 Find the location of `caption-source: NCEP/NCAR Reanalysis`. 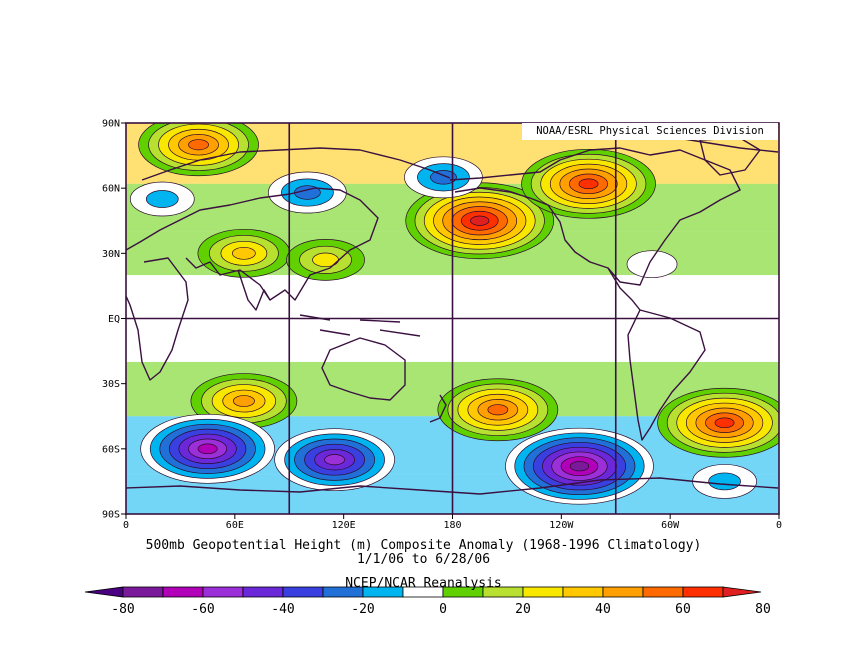

caption-source: NCEP/NCAR Reanalysis is located at coordinates (423, 583).